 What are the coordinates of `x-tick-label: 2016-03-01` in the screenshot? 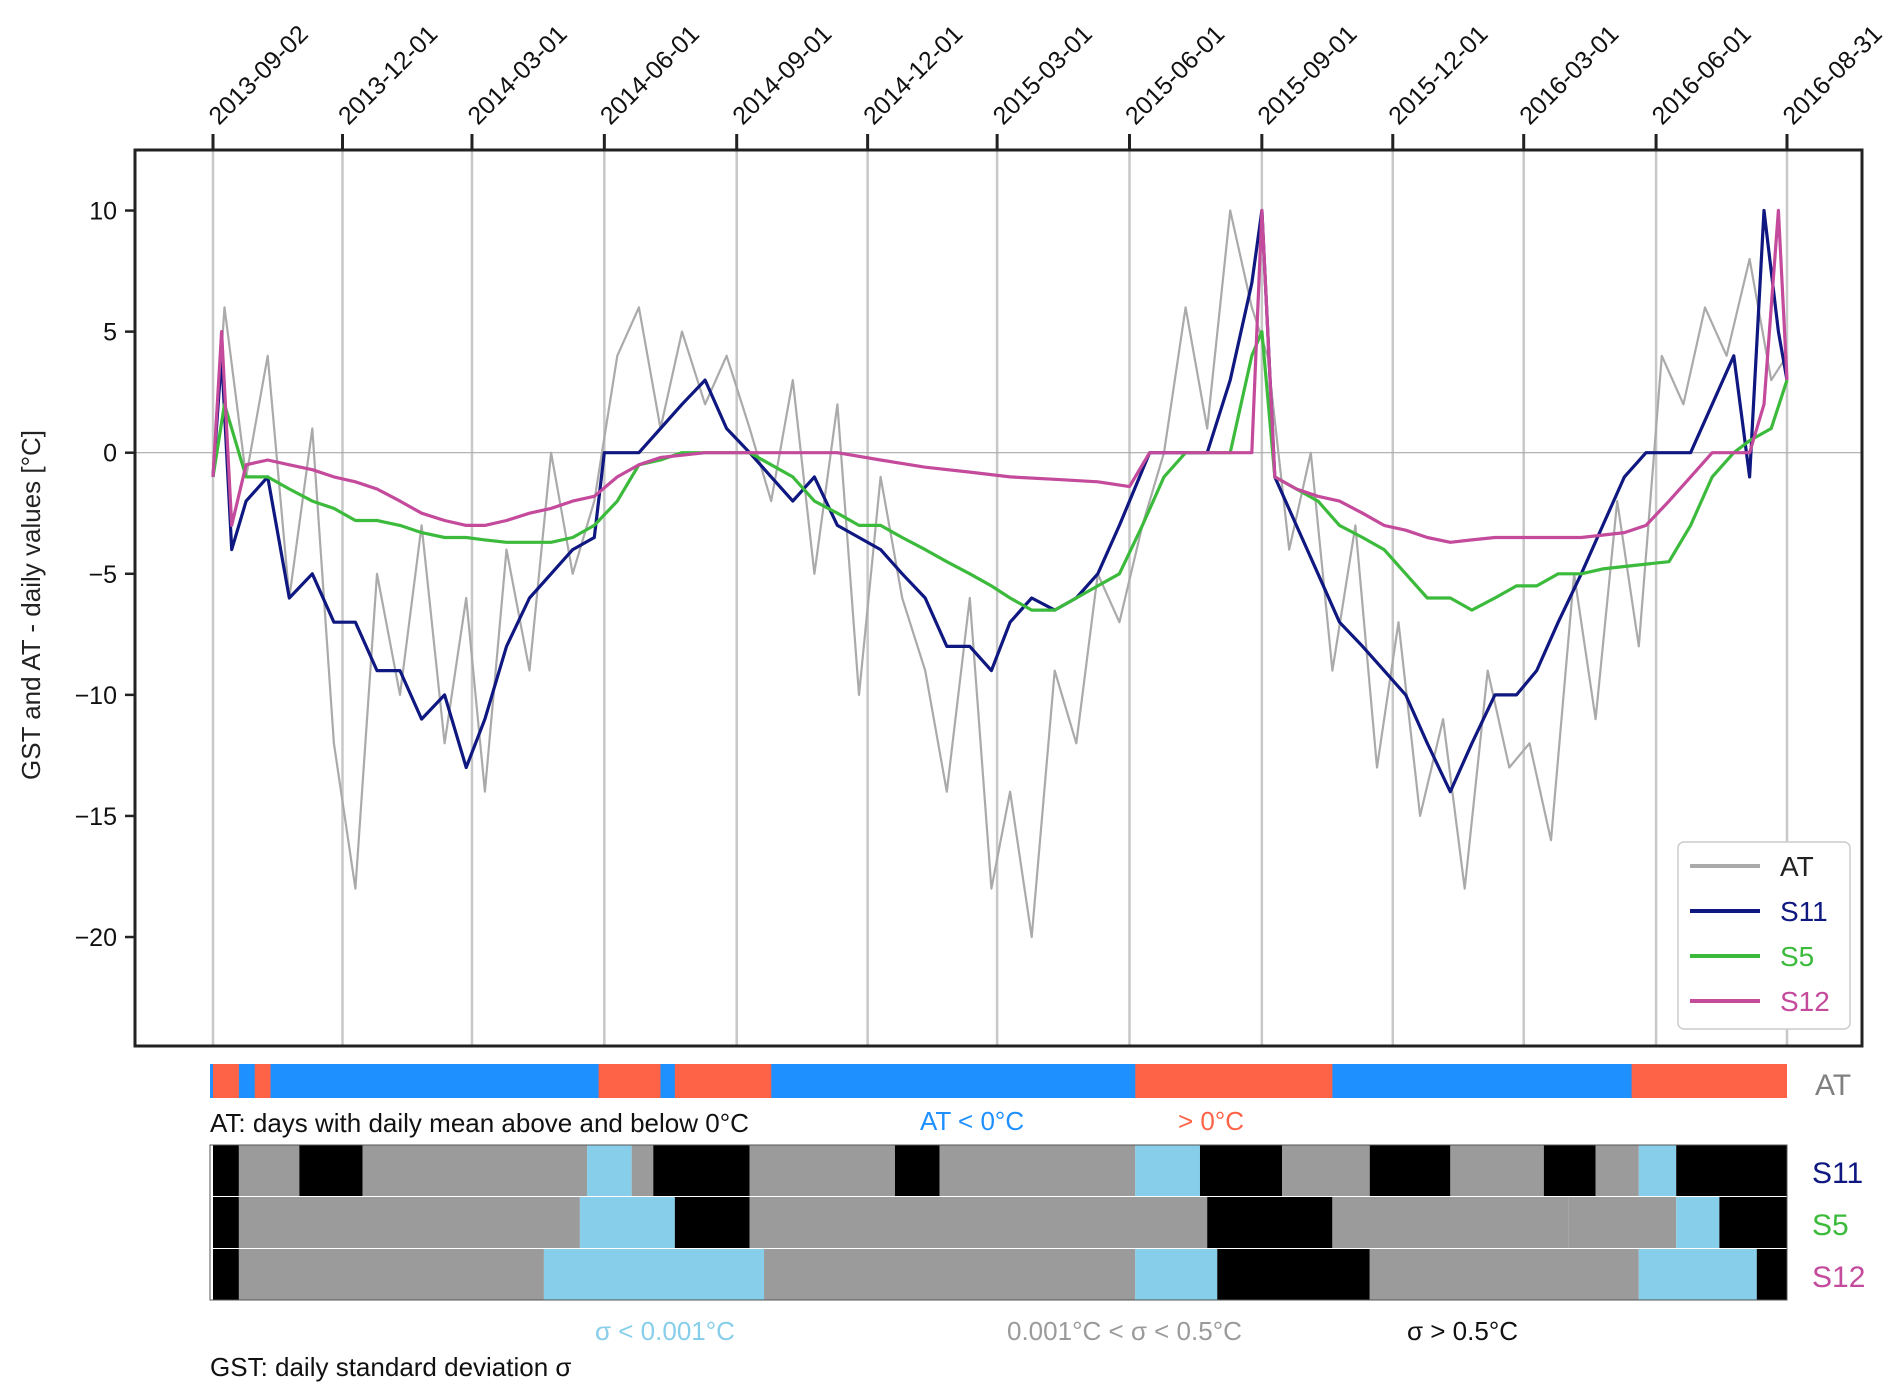 It's located at (1569, 75).